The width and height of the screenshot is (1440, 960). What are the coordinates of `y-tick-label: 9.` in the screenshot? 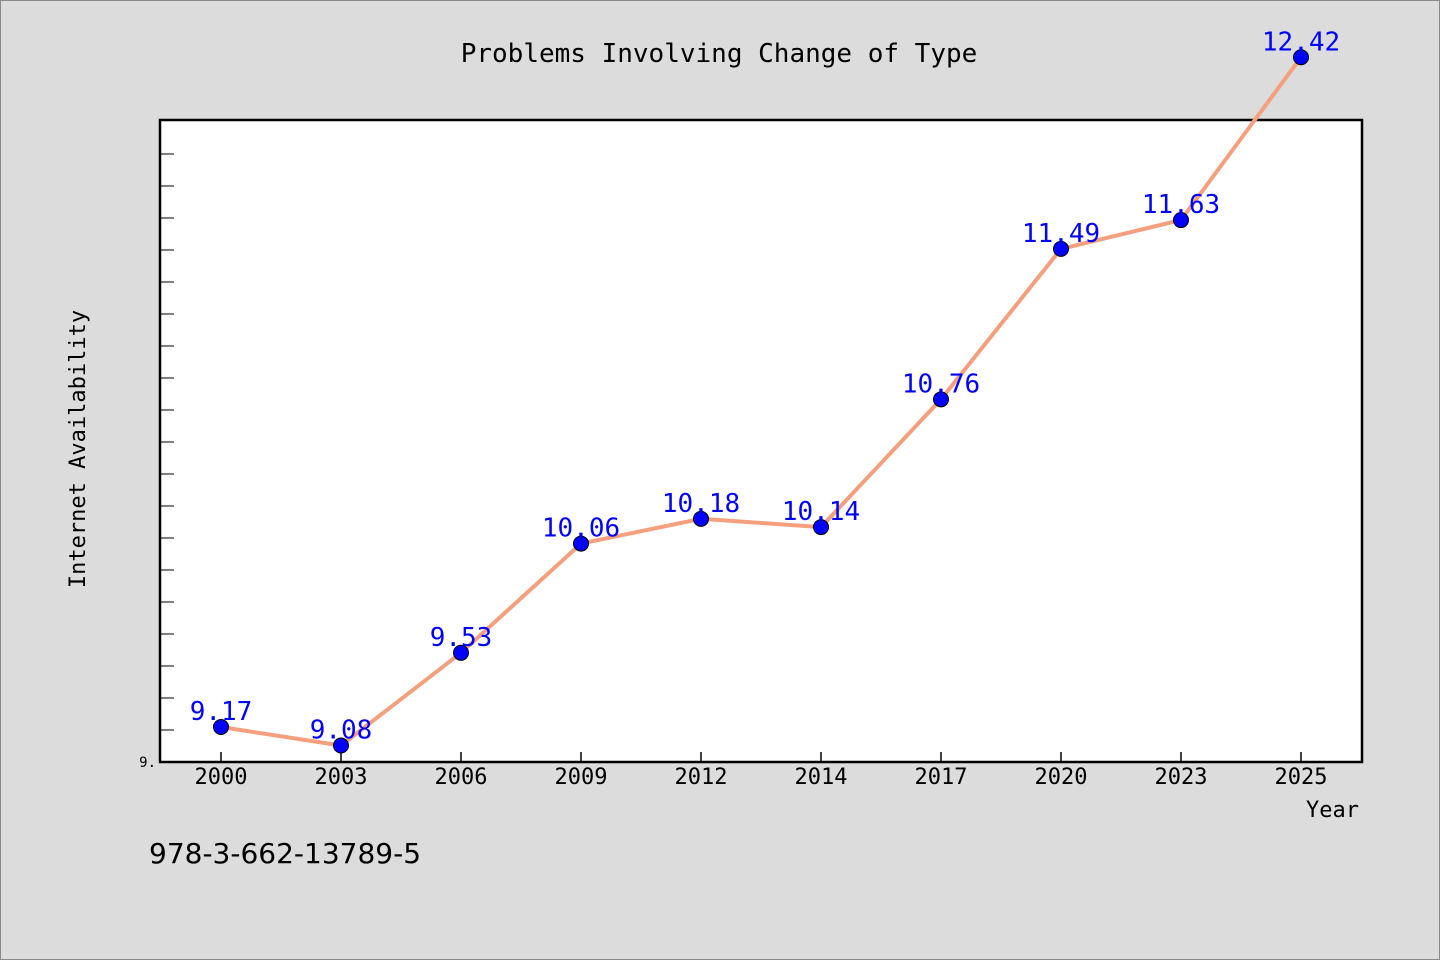 It's located at (147, 763).